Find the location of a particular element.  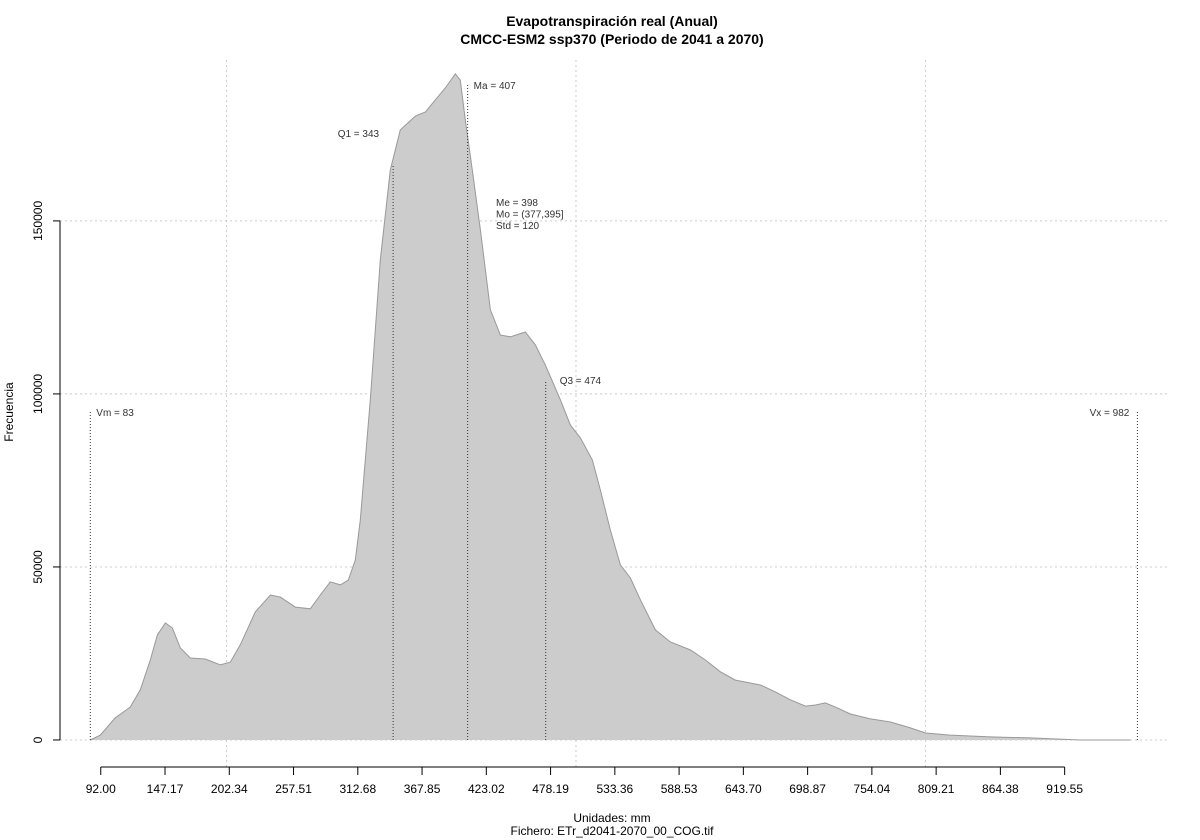

y-tick-label: 0 is located at coordinates (38, 739).